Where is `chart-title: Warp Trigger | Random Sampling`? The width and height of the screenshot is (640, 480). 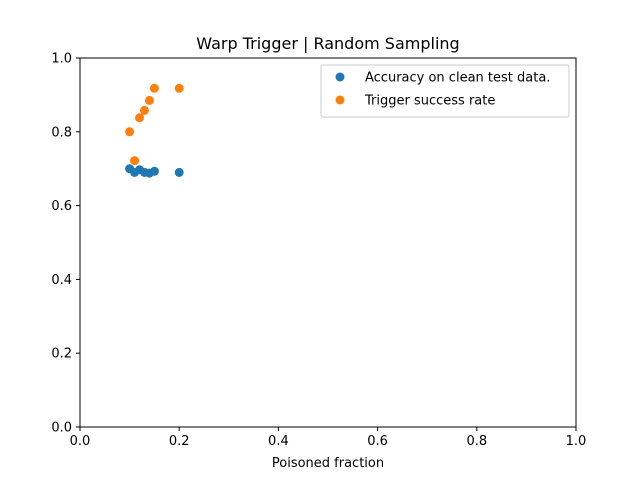
chart-title: Warp Trigger | Random Sampling is located at coordinates (327, 43).